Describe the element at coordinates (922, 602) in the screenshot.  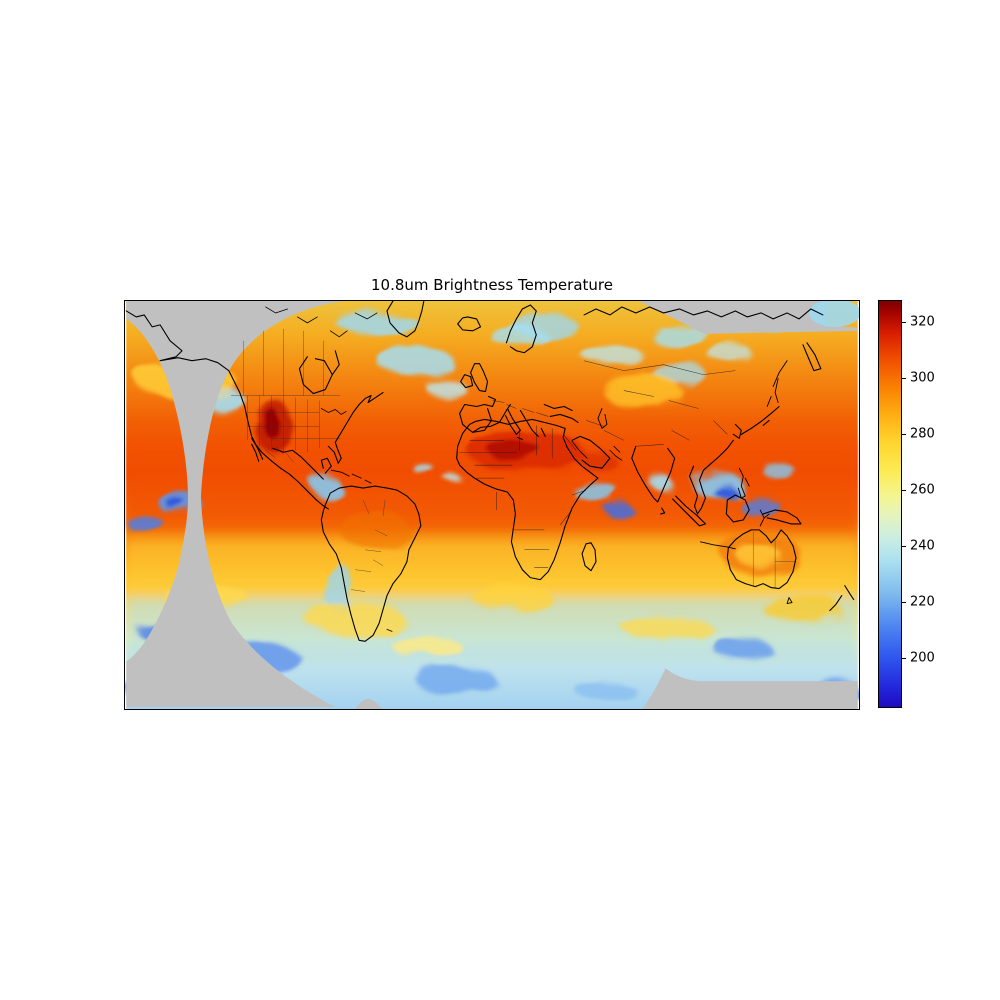
I see `colorbar-tick-label: 220` at that location.